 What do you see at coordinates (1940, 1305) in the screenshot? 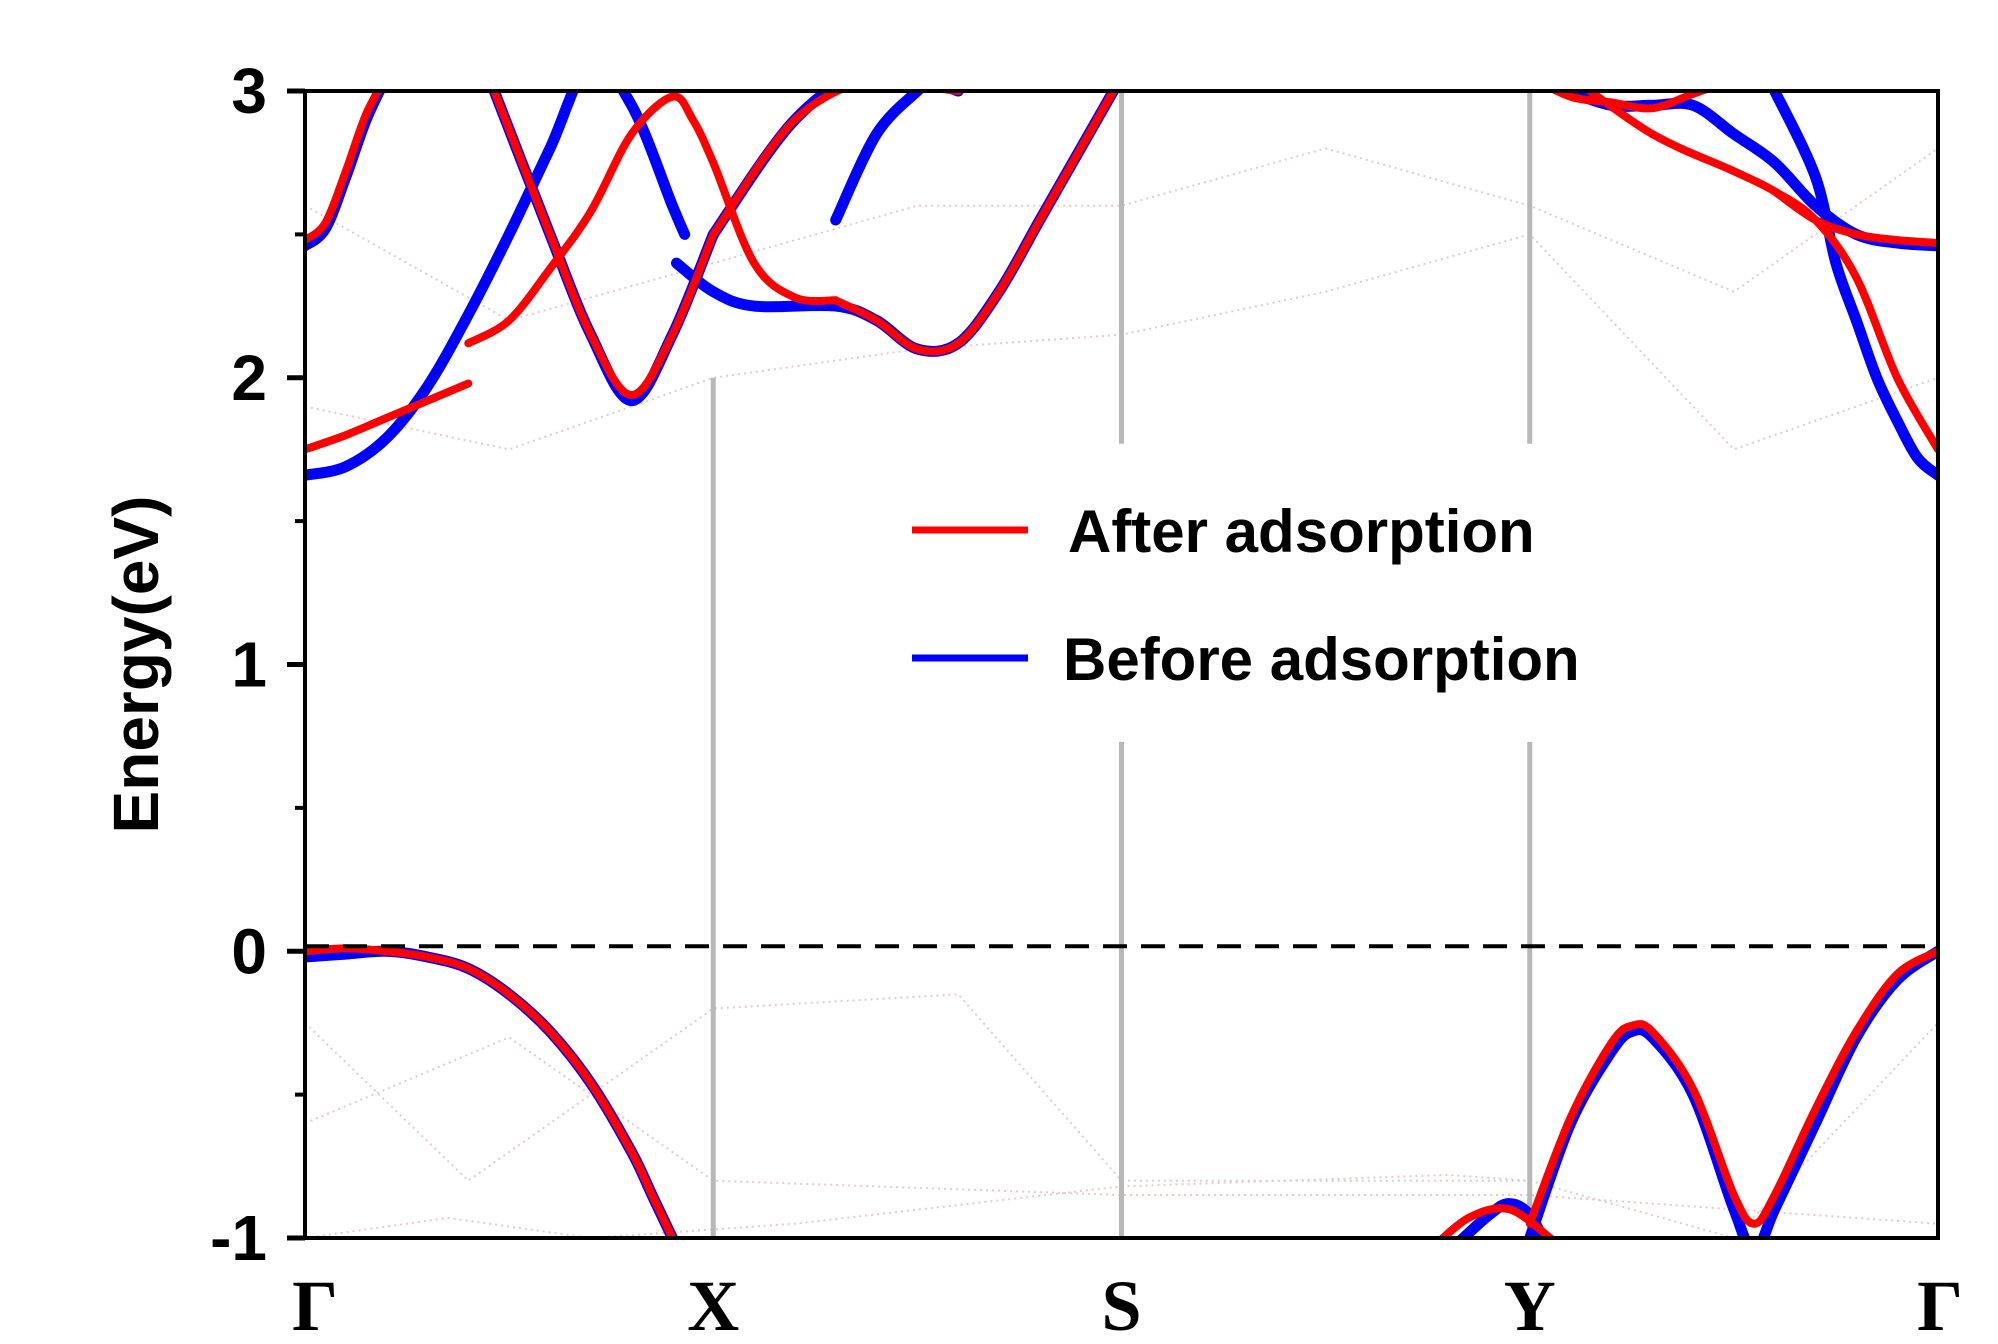
I see `x-tick-label-4: Γ` at bounding box center [1940, 1305].